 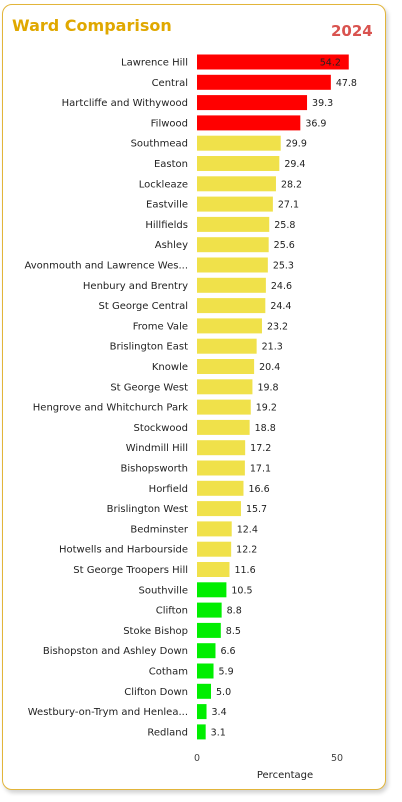 What do you see at coordinates (315, 123) in the screenshot?
I see `value-label: 36.9` at bounding box center [315, 123].